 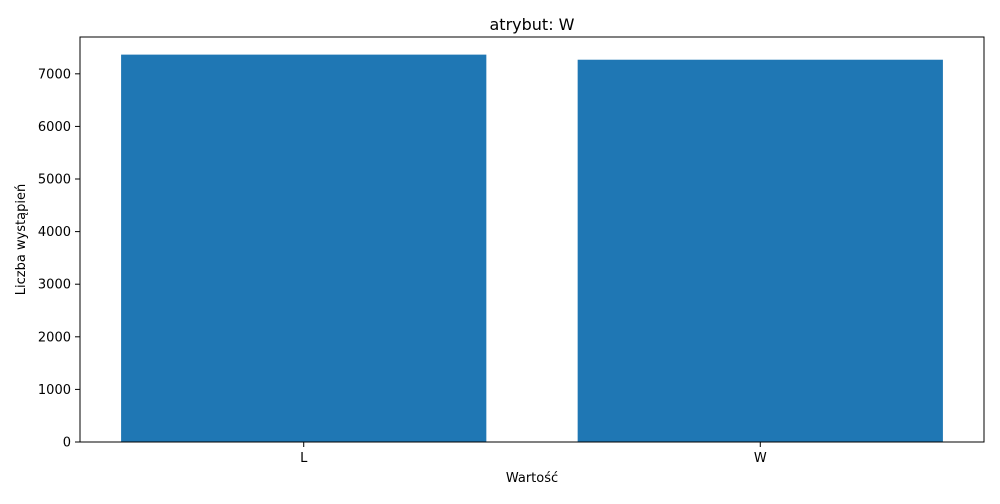 What do you see at coordinates (59, 259) in the screenshot?
I see `y-axis: 0 1000 2000 3000 4000 5000 6000 7000` at bounding box center [59, 259].